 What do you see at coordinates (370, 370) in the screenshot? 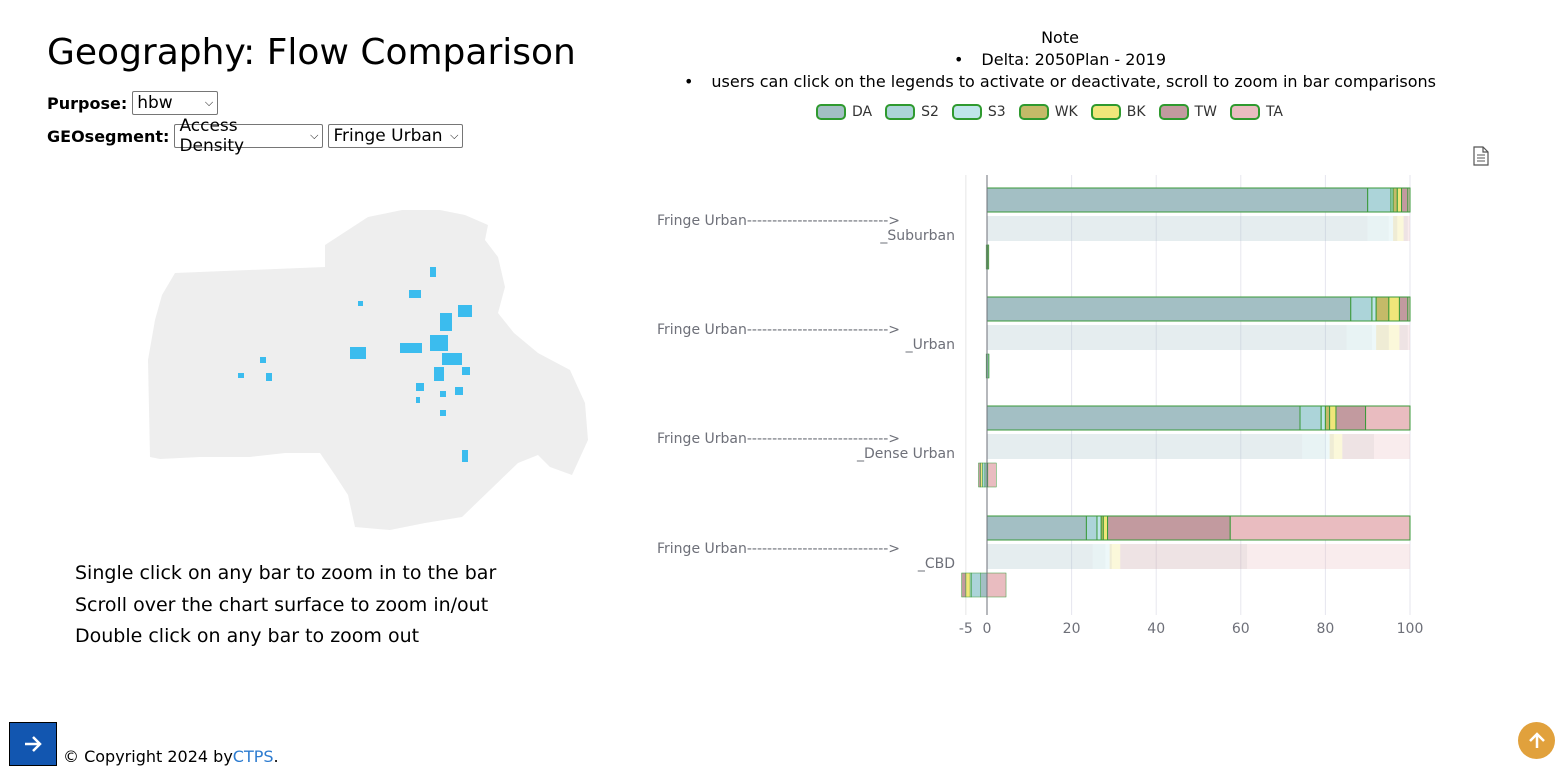
I see `massachusetts-map` at bounding box center [370, 370].